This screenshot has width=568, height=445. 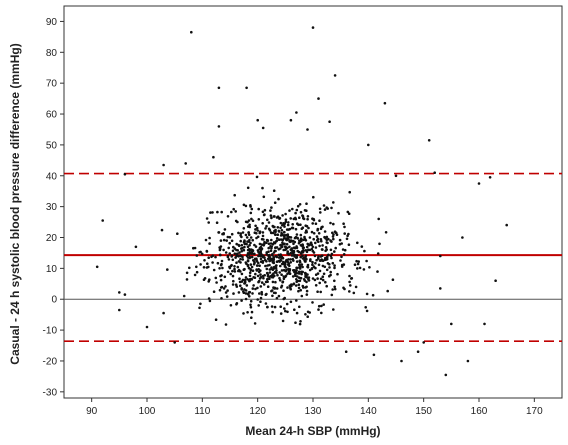 I want to click on y-tick-label: 10, so click(x=52, y=269).